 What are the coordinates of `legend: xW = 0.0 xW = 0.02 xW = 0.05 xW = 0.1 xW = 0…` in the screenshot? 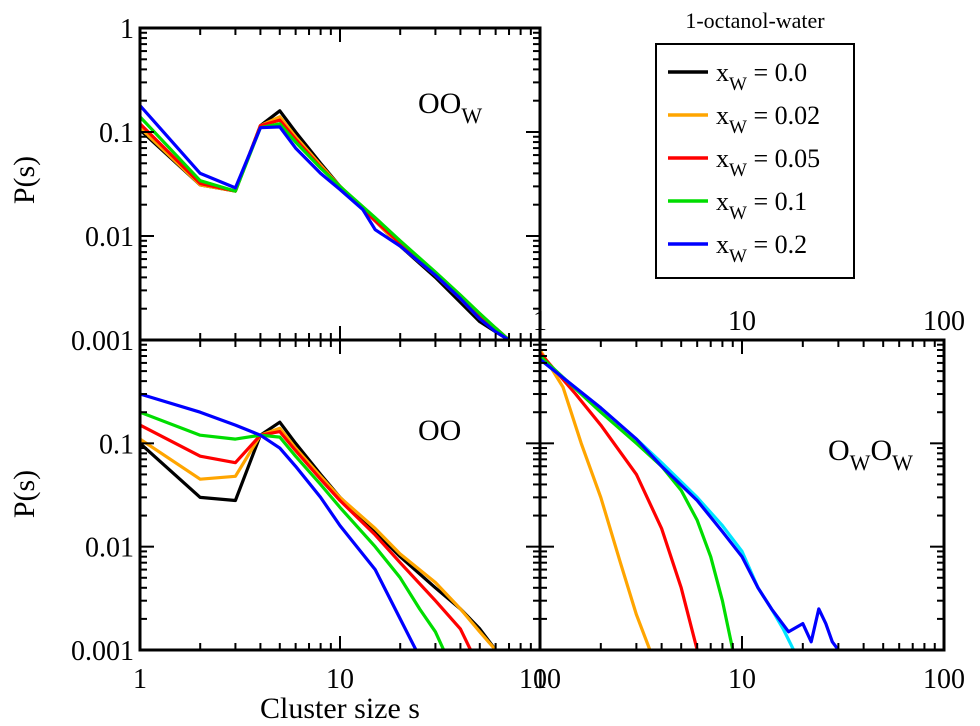 It's located at (755, 161).